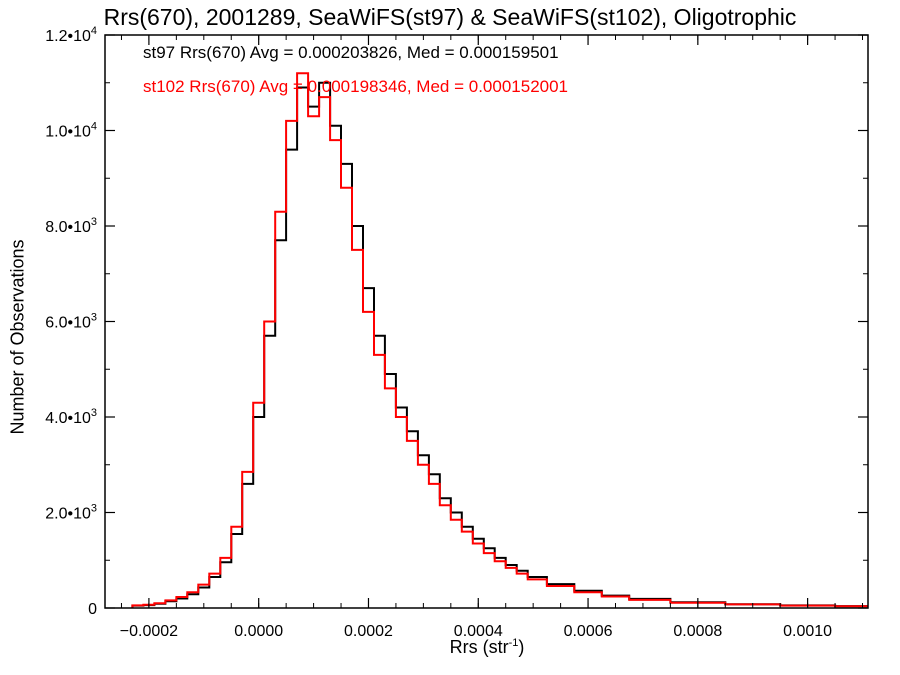 This screenshot has height=675, width=900. I want to click on y-axis-label: Number of Observations, so click(17, 337).